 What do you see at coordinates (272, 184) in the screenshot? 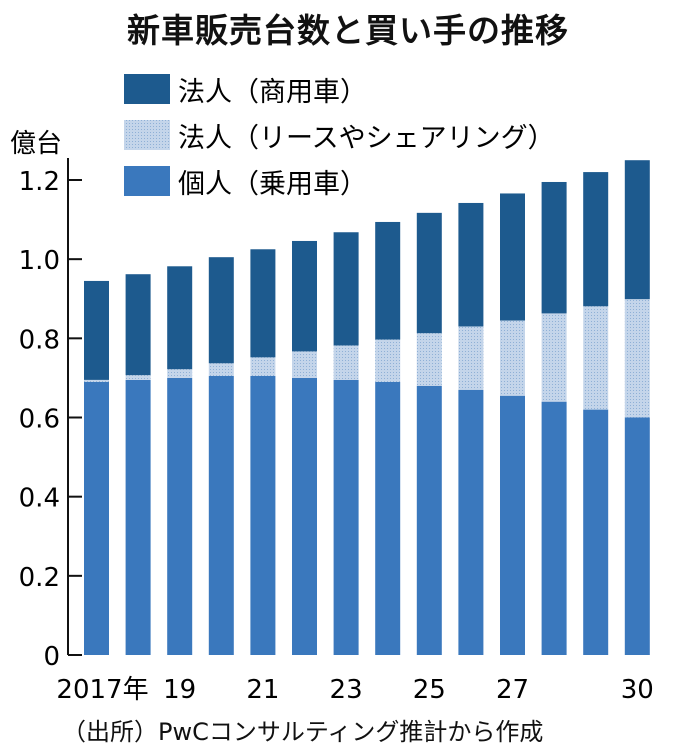
I see `legend-label: 個人（乗用車）` at bounding box center [272, 184].